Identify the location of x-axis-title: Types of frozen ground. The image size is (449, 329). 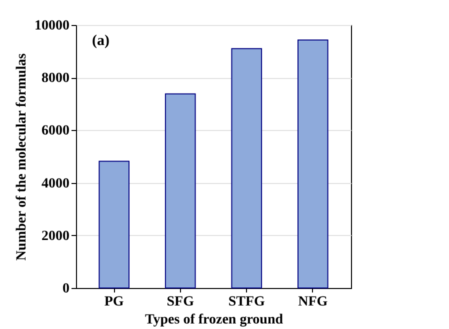
(214, 320).